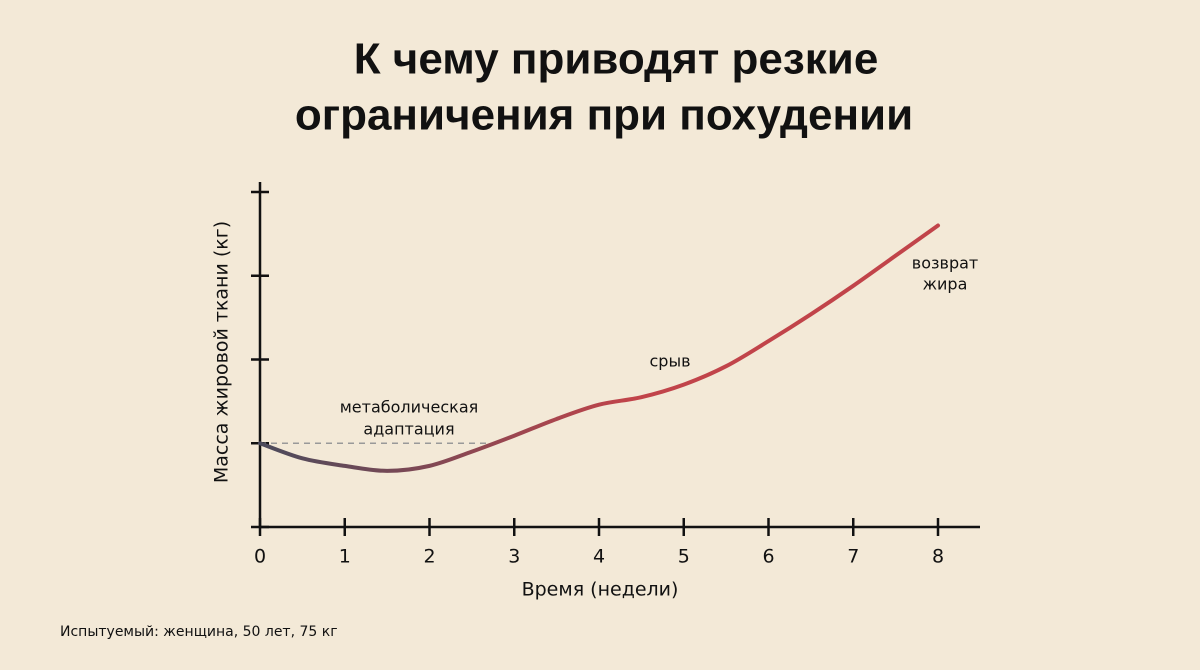  I want to click on x-tick-label: 2, so click(429, 557).